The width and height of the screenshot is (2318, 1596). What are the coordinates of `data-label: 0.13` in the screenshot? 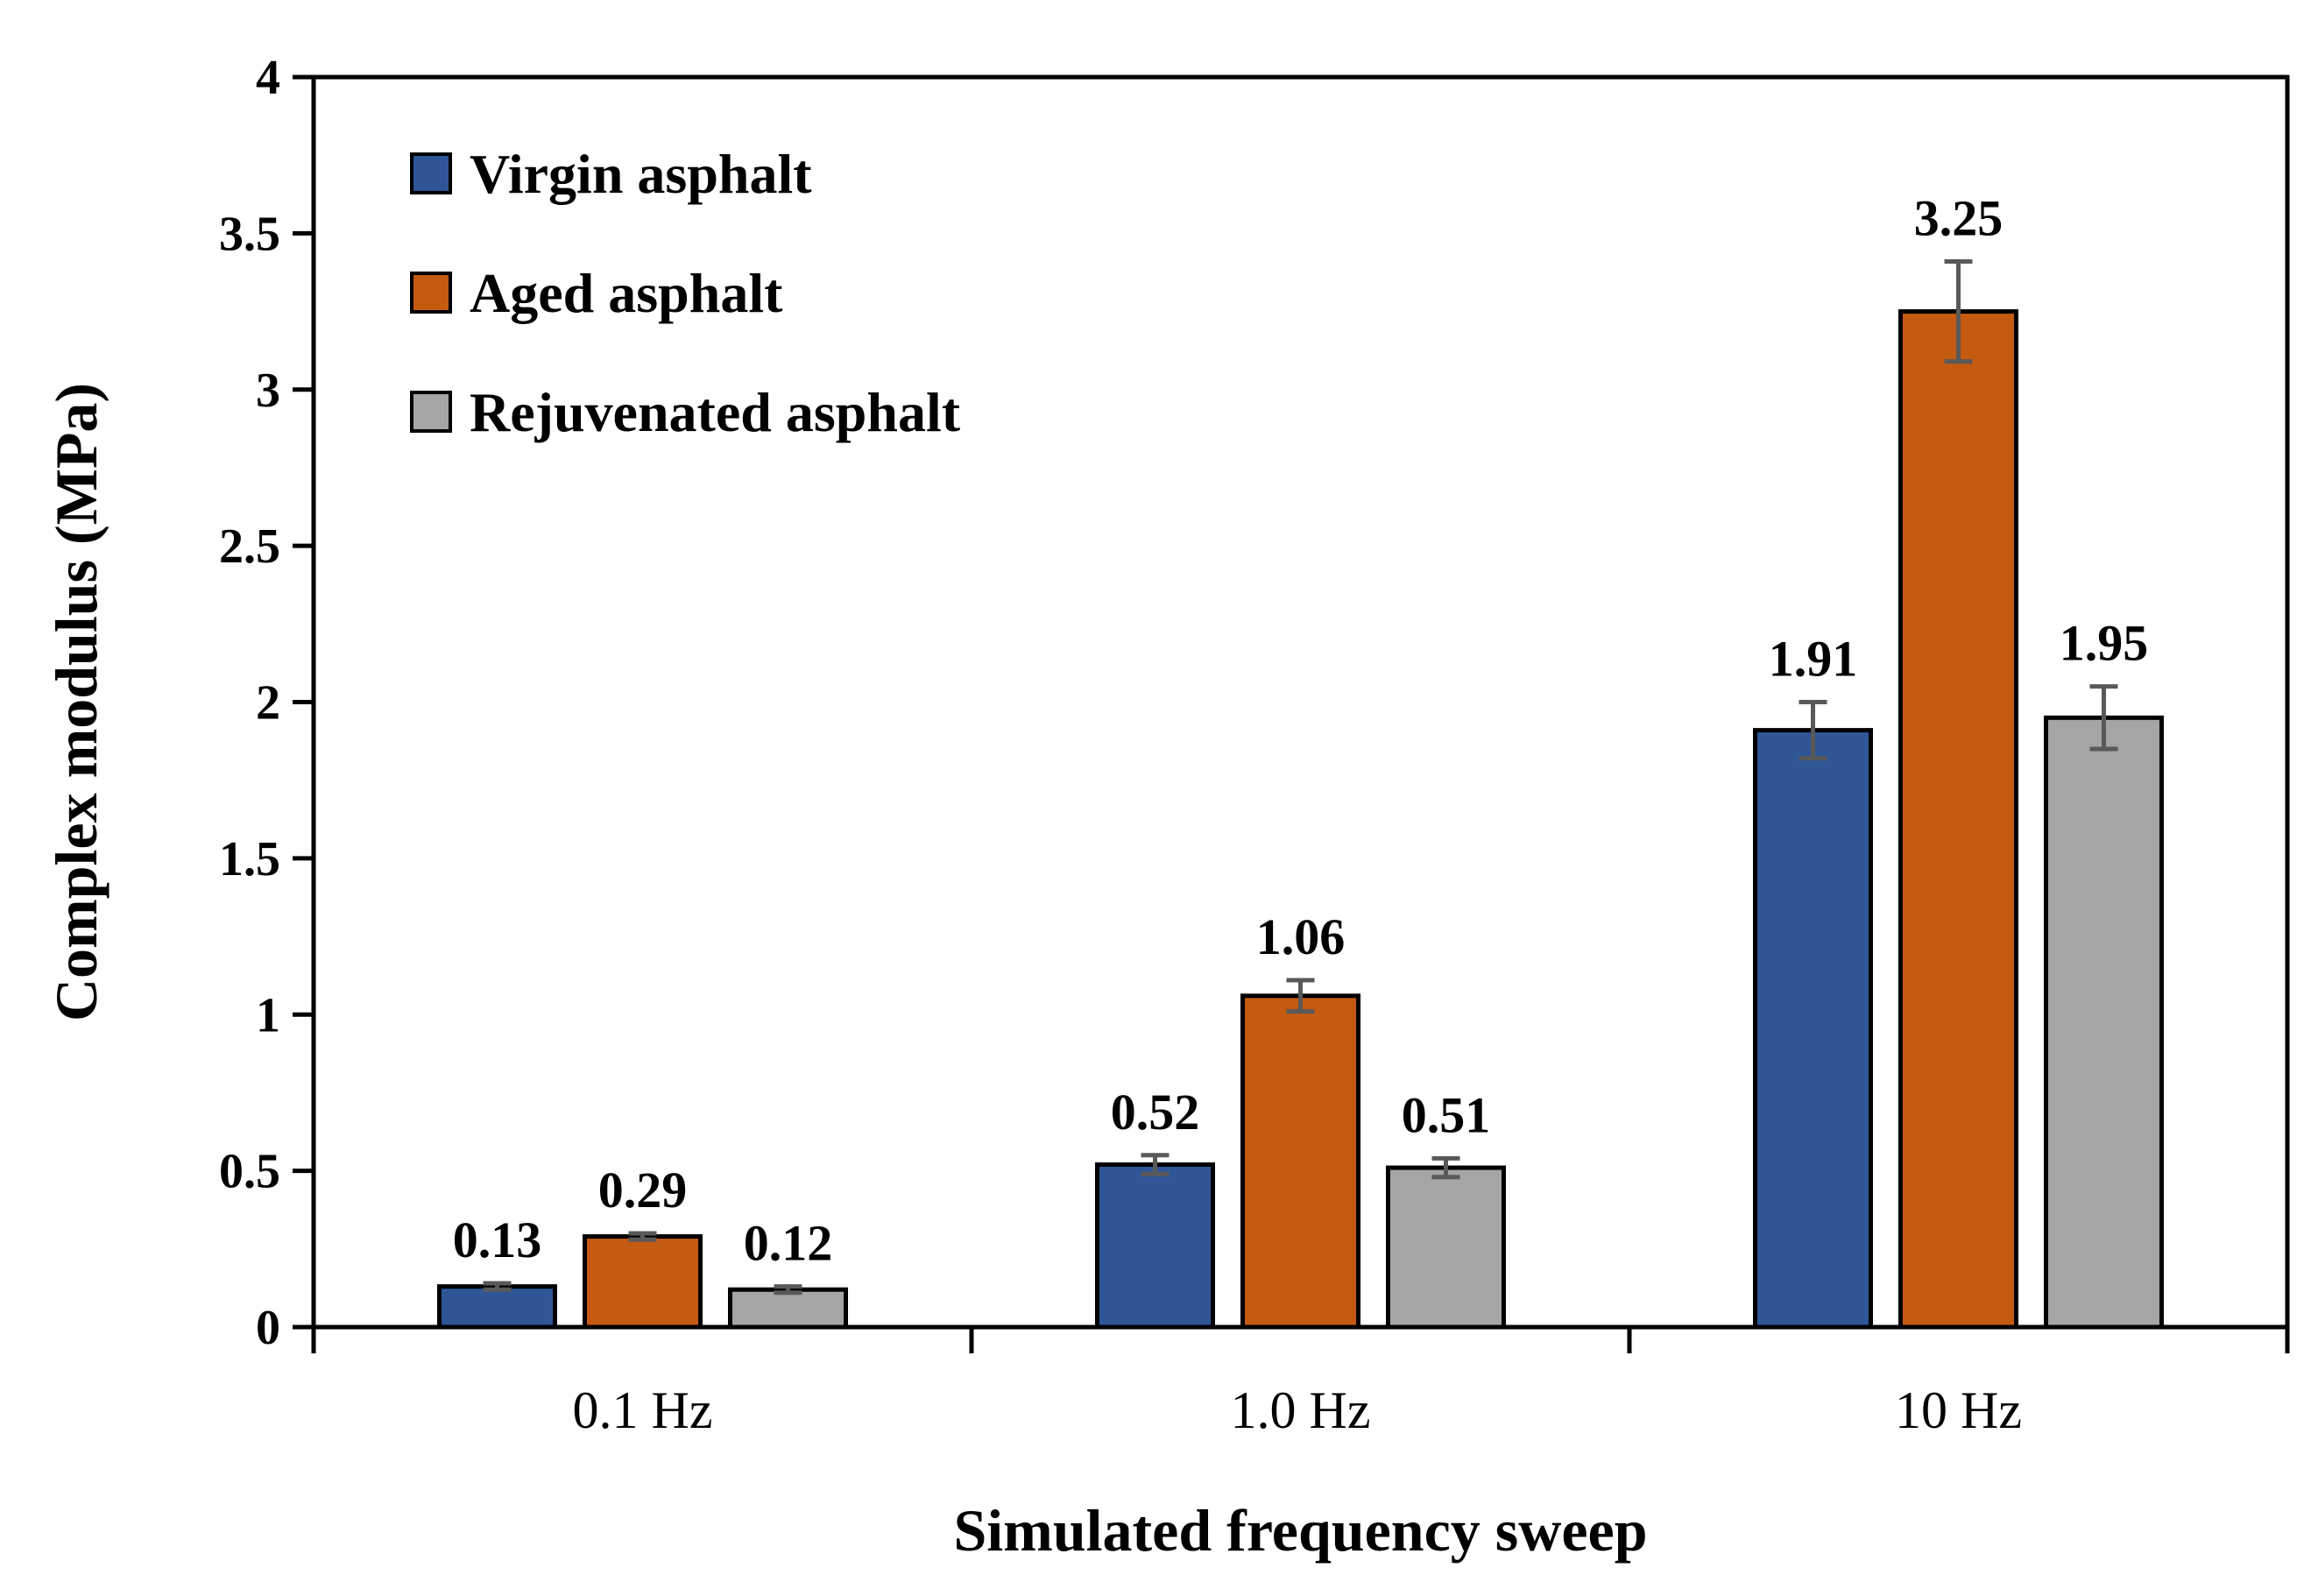 It's located at (498, 1239).